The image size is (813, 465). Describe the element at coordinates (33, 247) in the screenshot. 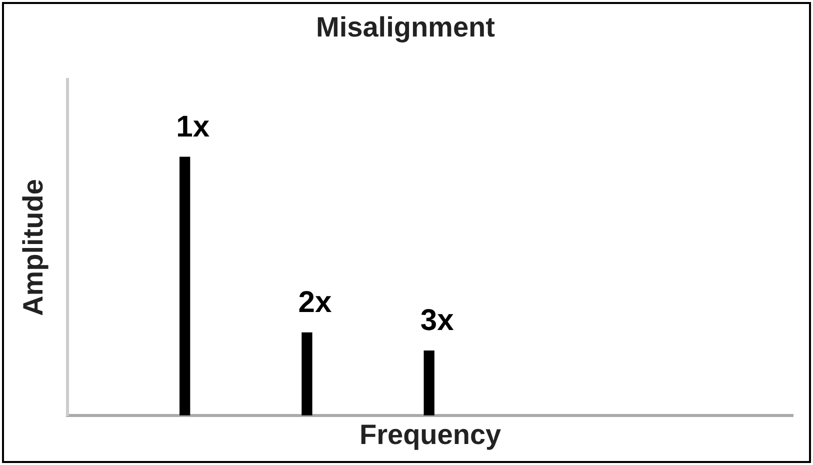

I see `y-axis-title: Amplitude` at that location.